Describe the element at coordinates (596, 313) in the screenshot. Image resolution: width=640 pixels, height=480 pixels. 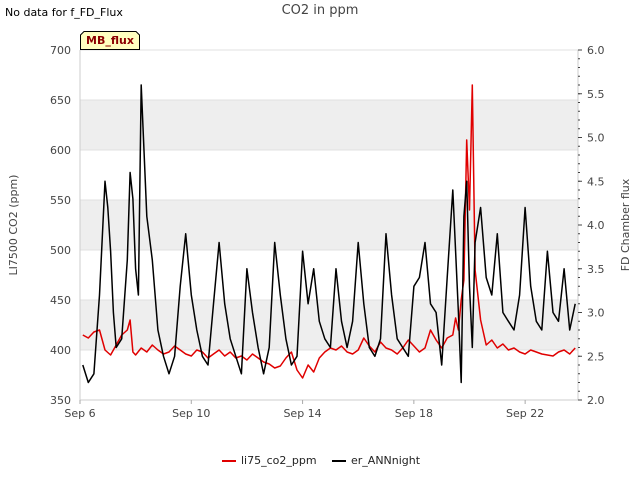
I see `y2-tick-label-3.0: 3.0` at that location.